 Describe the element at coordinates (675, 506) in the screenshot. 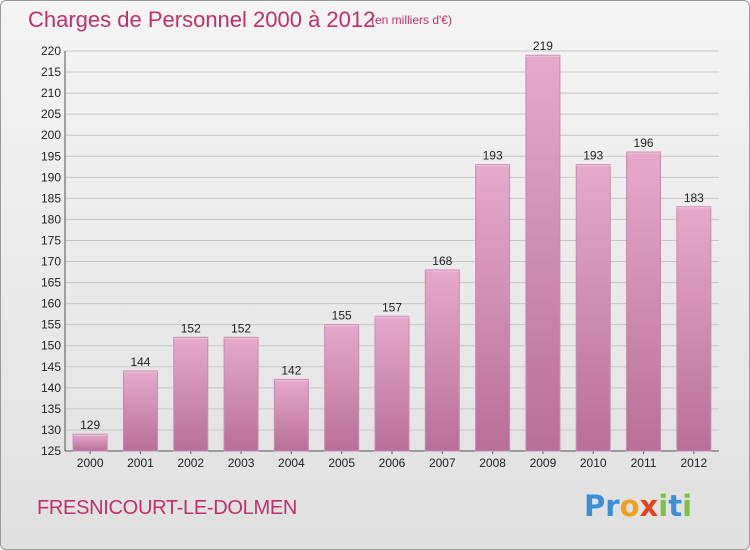

I see `logo-letter: t` at that location.